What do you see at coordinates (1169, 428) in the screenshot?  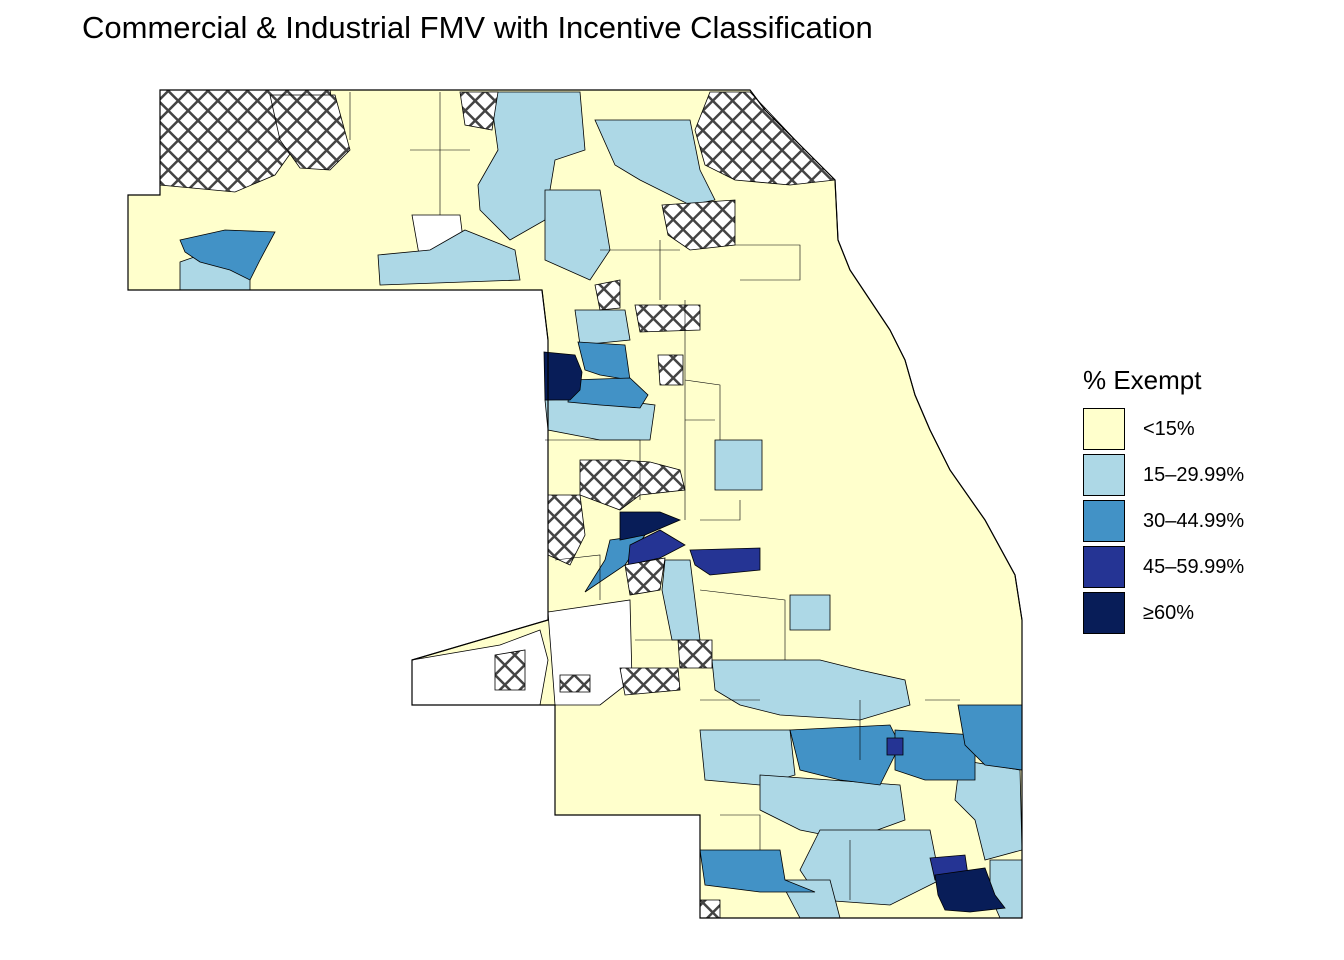 I see `legend-label: <15%` at bounding box center [1169, 428].